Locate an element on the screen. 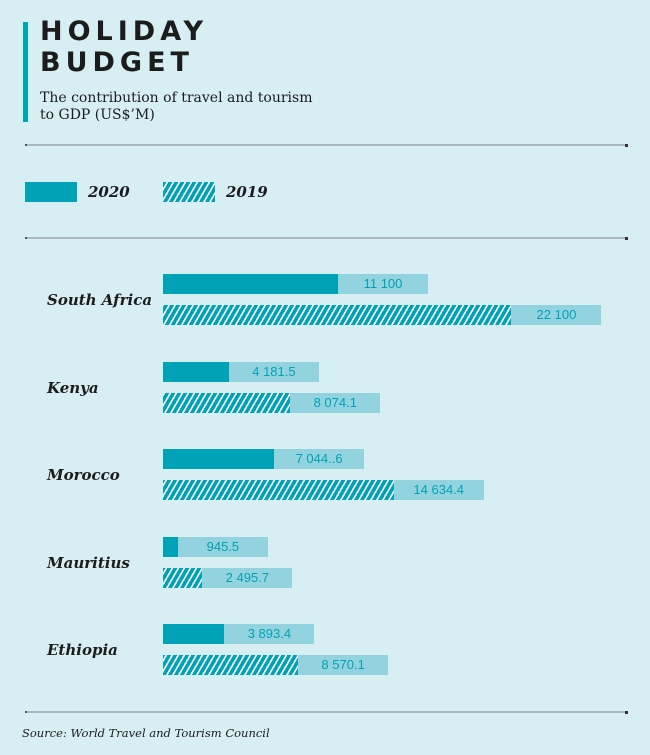 This screenshot has width=650, height=755. category-label-morocco: Morocco is located at coordinates (83, 475).